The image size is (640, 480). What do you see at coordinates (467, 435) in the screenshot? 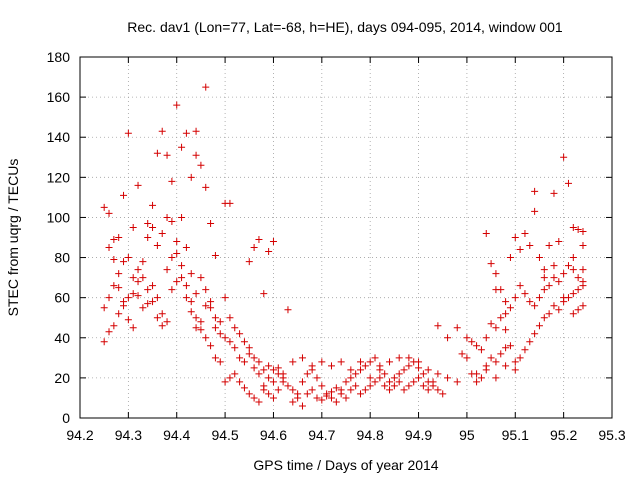
I see `x-tick-label: 95` at bounding box center [467, 435].